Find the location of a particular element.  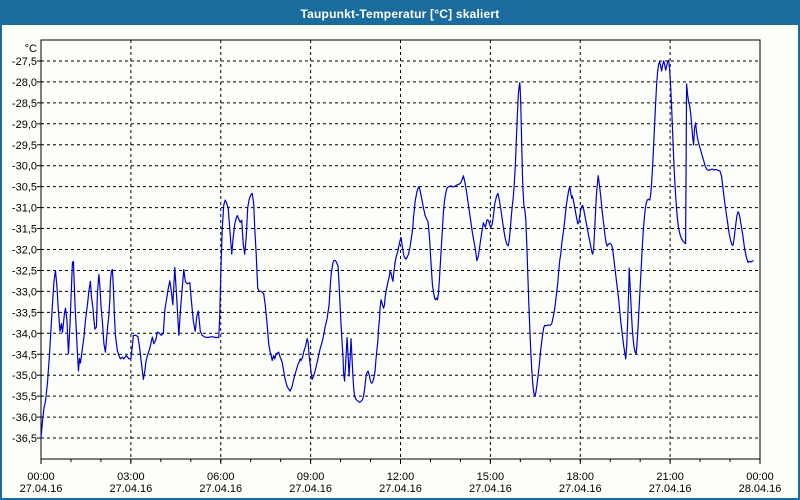

y-tick-label: -36,0 is located at coordinates (24, 418).